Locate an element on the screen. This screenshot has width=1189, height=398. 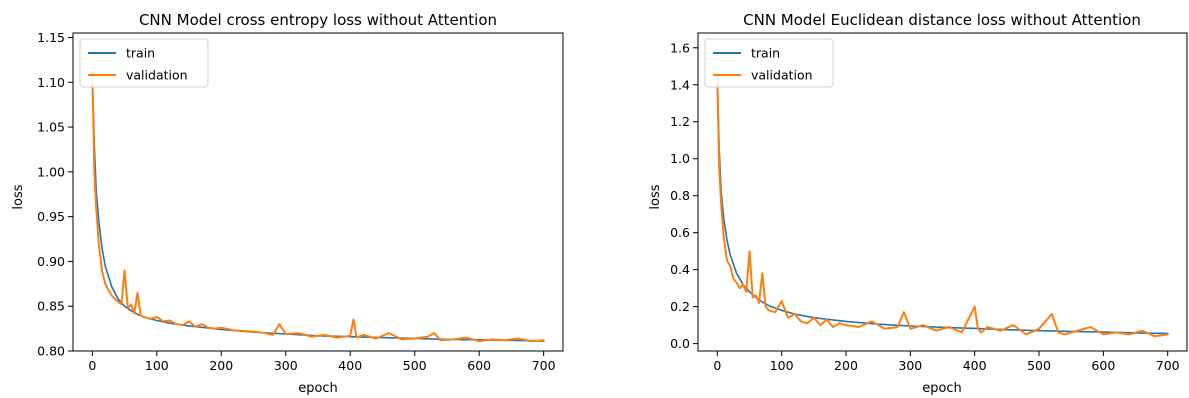
y-tick-label: 0.90 is located at coordinates (51, 261).